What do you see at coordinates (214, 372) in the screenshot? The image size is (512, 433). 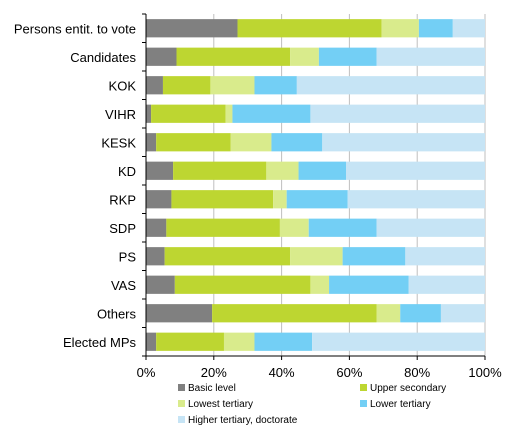 I see `x-tick-label: 20%` at bounding box center [214, 372].